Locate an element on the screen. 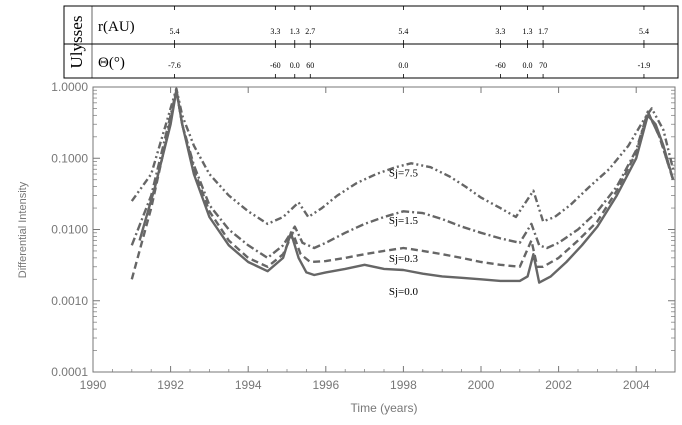 The width and height of the screenshot is (682, 425). x-axis-title: Time (years) is located at coordinates (384, 408).